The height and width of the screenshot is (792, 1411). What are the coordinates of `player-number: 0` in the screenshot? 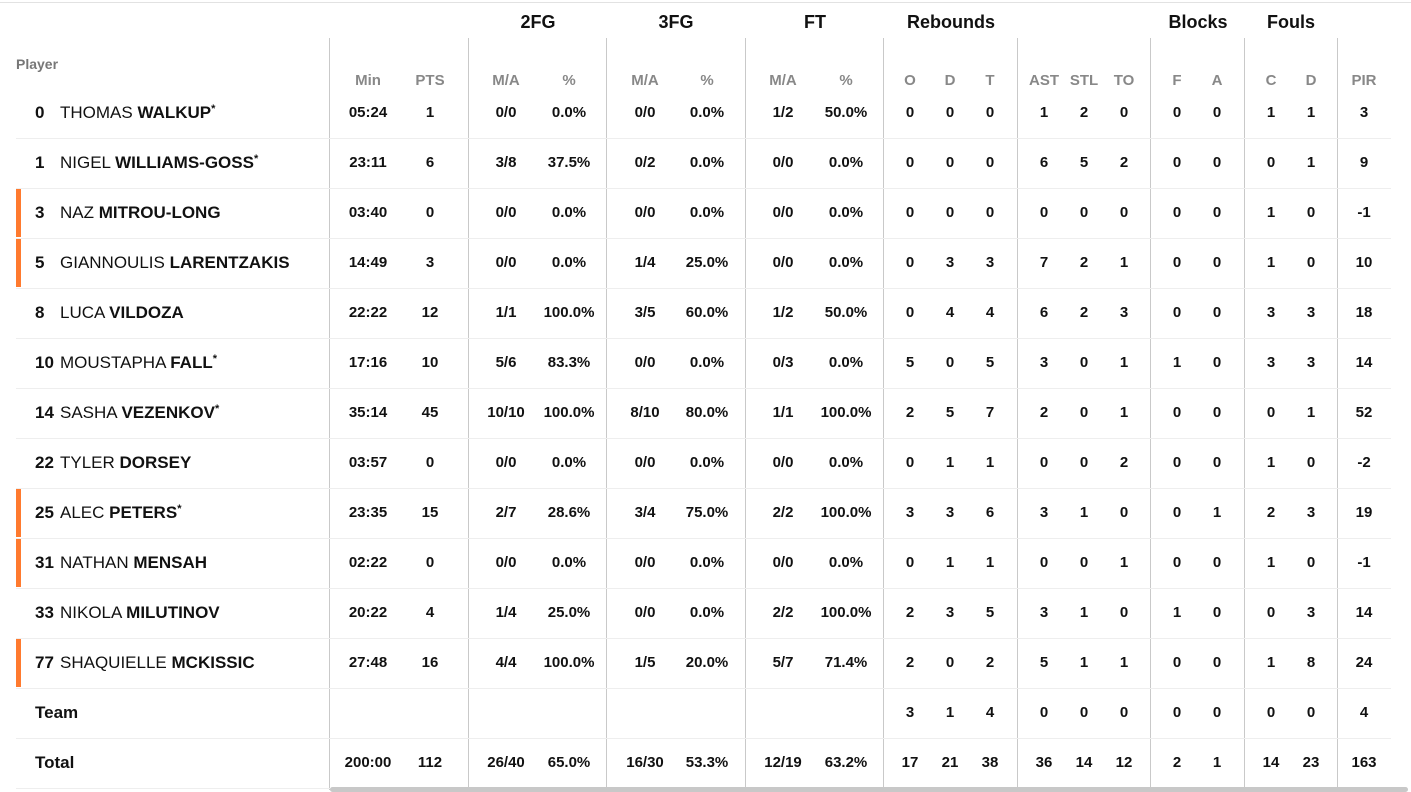 It's located at (40, 112).